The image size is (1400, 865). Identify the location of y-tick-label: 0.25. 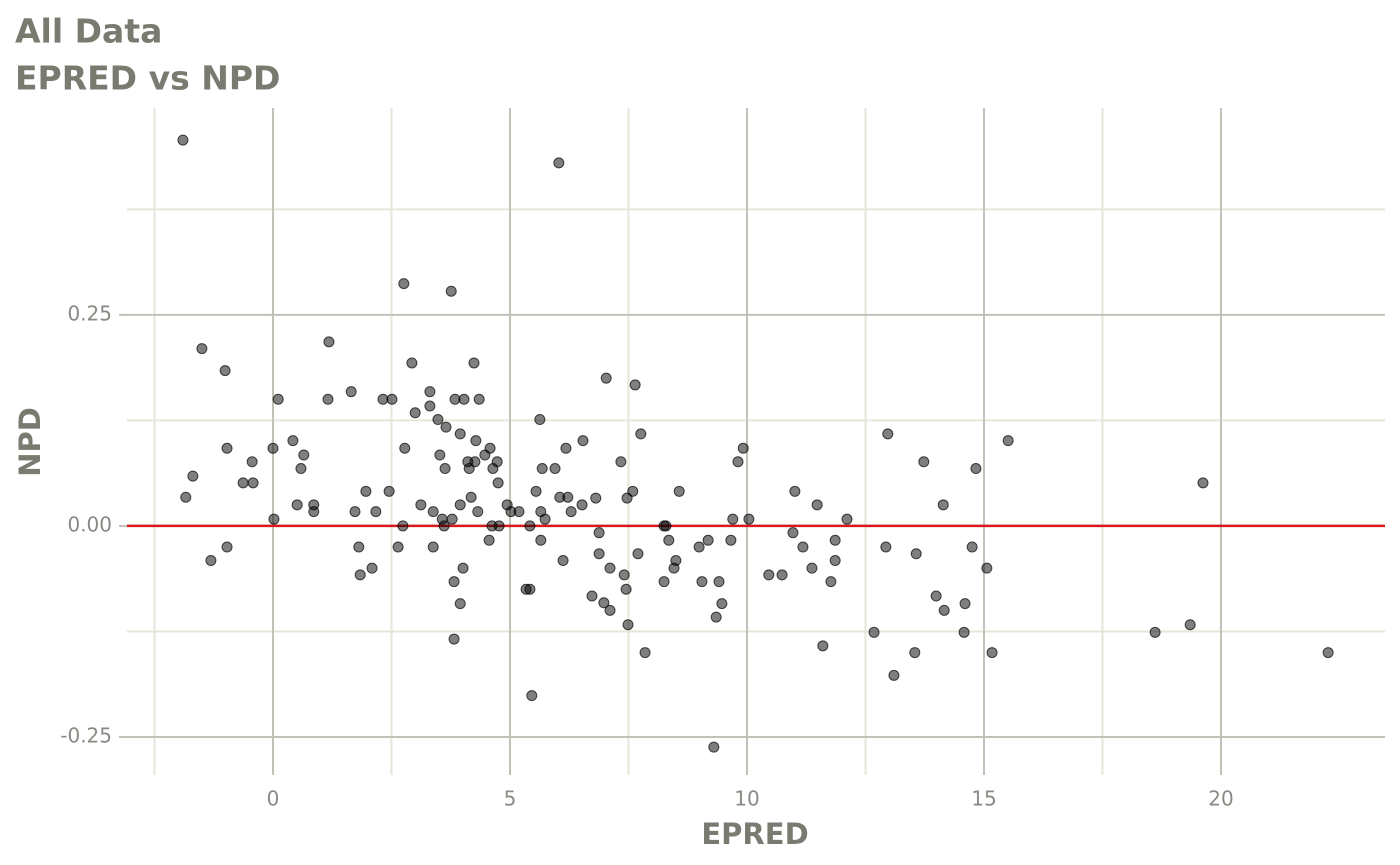
(89, 313).